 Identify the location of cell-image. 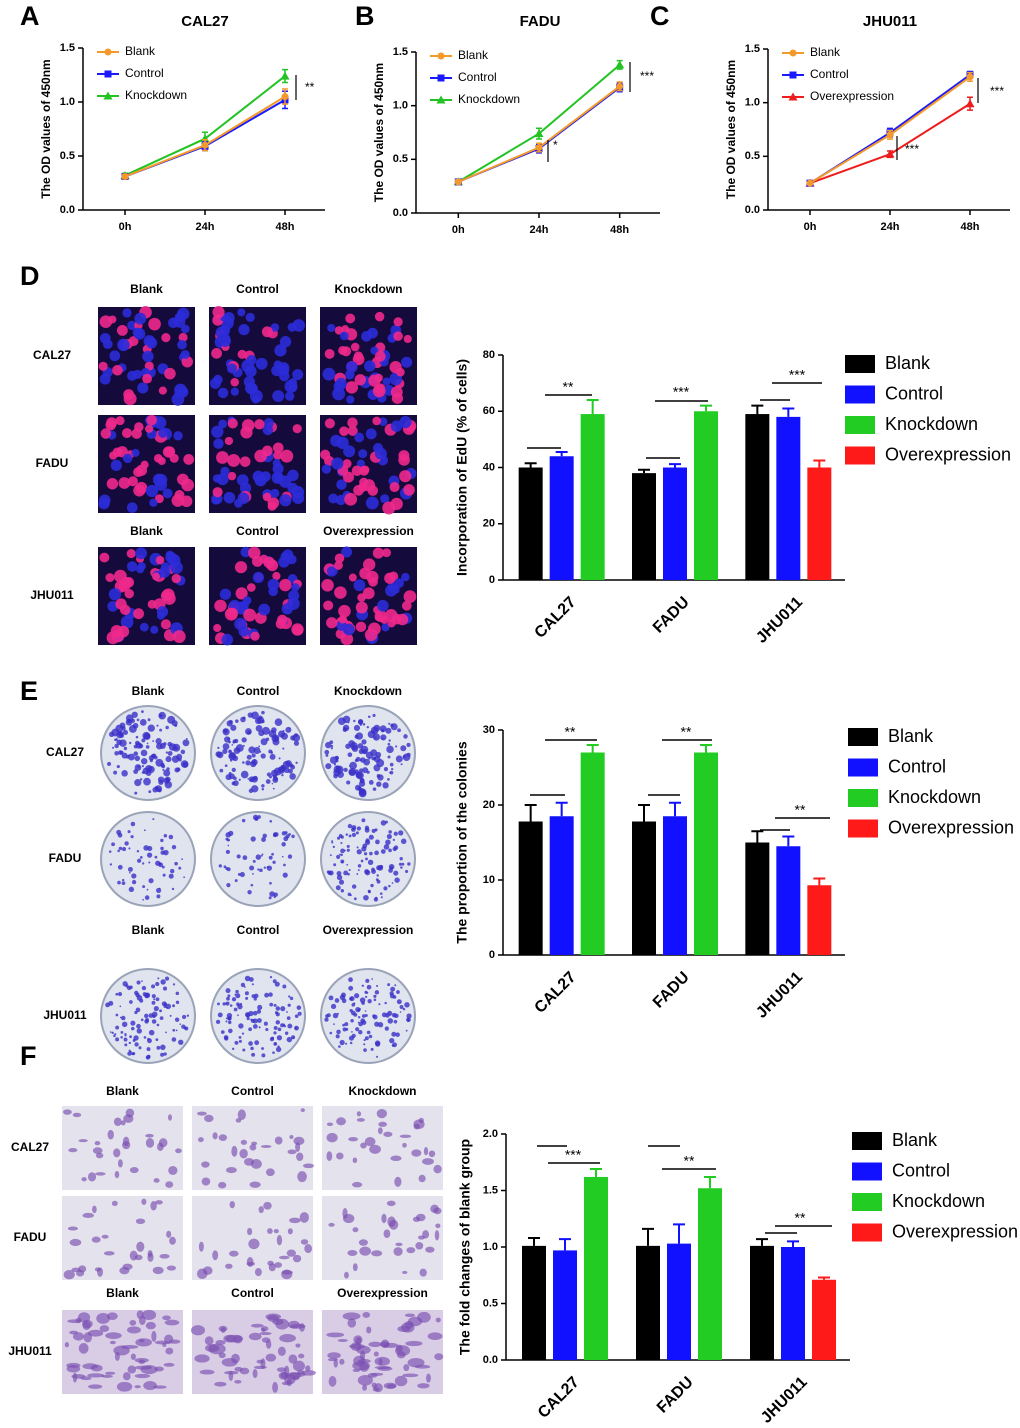
(258, 1016).